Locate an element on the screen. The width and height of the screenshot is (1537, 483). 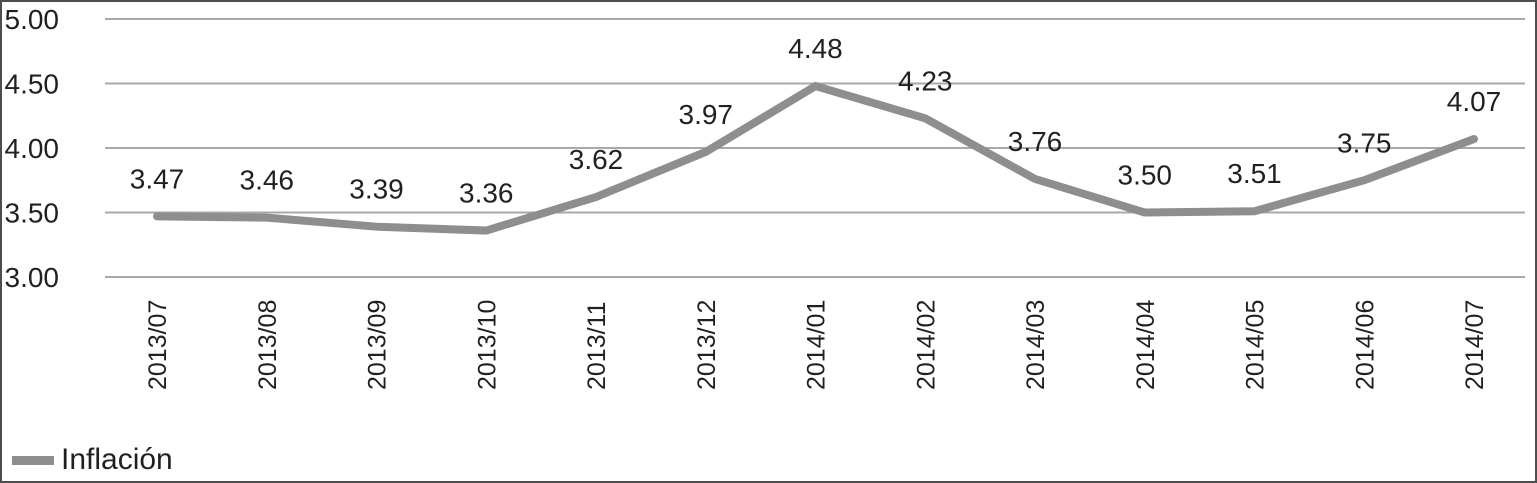
data-label: 3.62 is located at coordinates (596, 159).